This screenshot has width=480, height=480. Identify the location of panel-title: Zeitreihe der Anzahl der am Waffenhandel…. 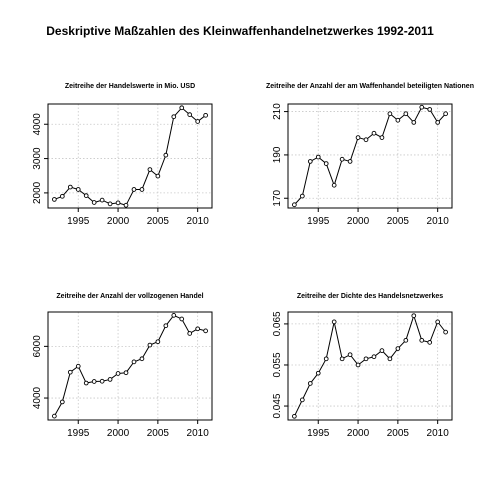
(370, 86).